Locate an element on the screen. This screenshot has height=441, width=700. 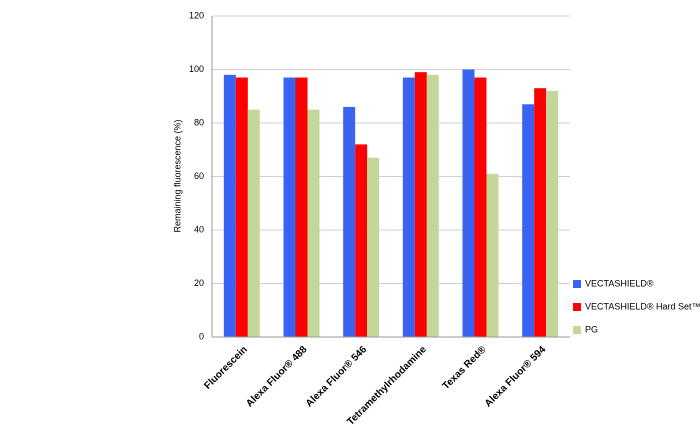
y-tick-label: 60 is located at coordinates (199, 176).